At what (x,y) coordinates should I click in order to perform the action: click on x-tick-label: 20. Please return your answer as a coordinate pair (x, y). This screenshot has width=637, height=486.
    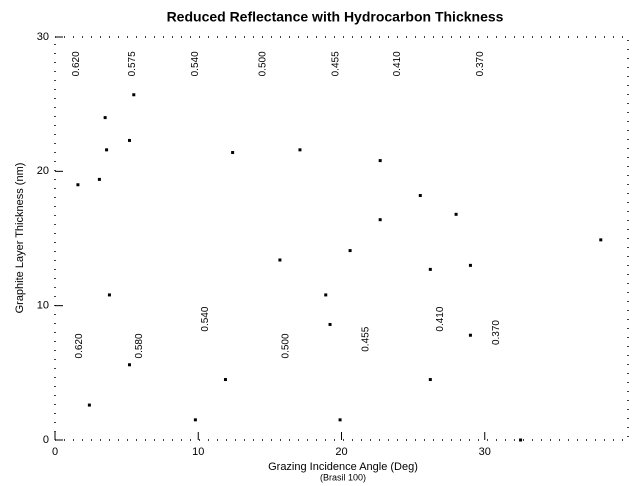
    Looking at the image, I should click on (341, 452).